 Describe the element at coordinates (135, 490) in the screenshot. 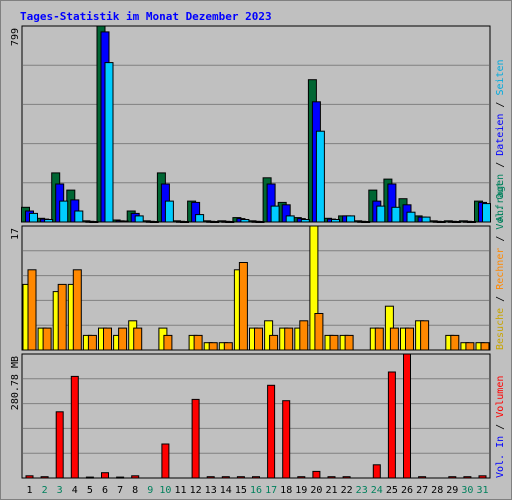

I see `day-label-8: 8` at that location.